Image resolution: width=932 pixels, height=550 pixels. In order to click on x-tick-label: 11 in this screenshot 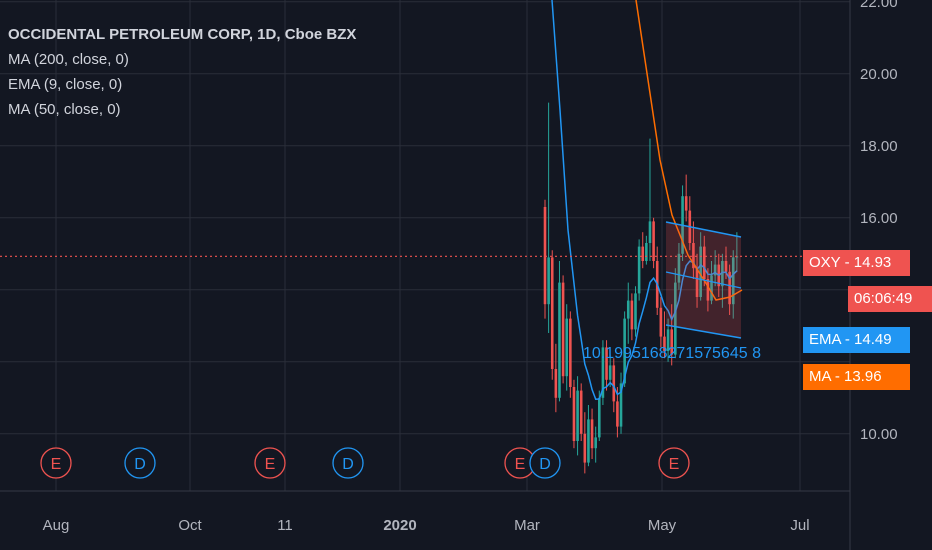, I will do `click(285, 525)`.